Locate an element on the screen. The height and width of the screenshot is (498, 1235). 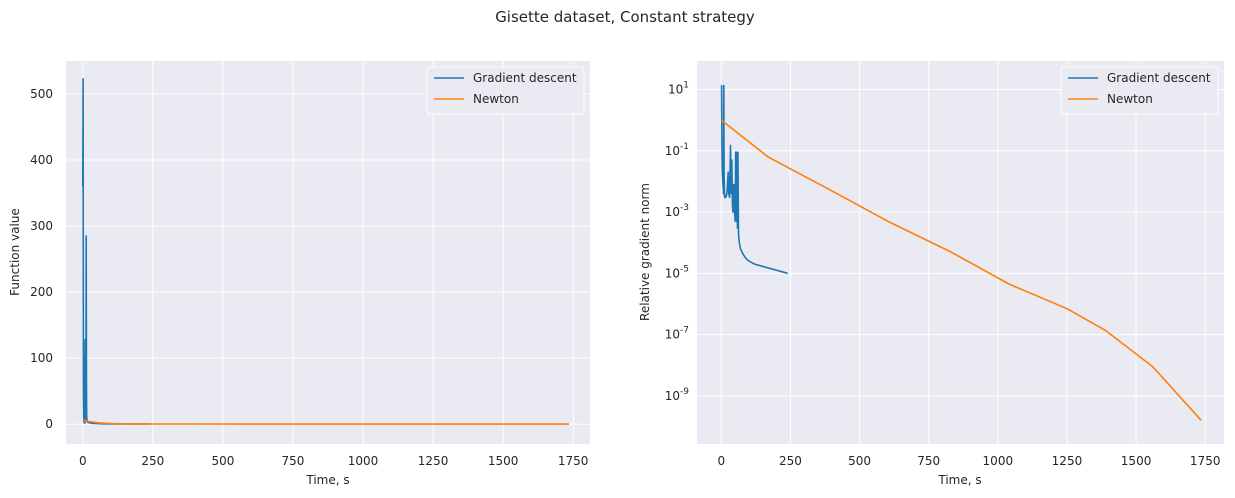
left-plot-legend: Gradient descent Newton is located at coordinates (505, 90).